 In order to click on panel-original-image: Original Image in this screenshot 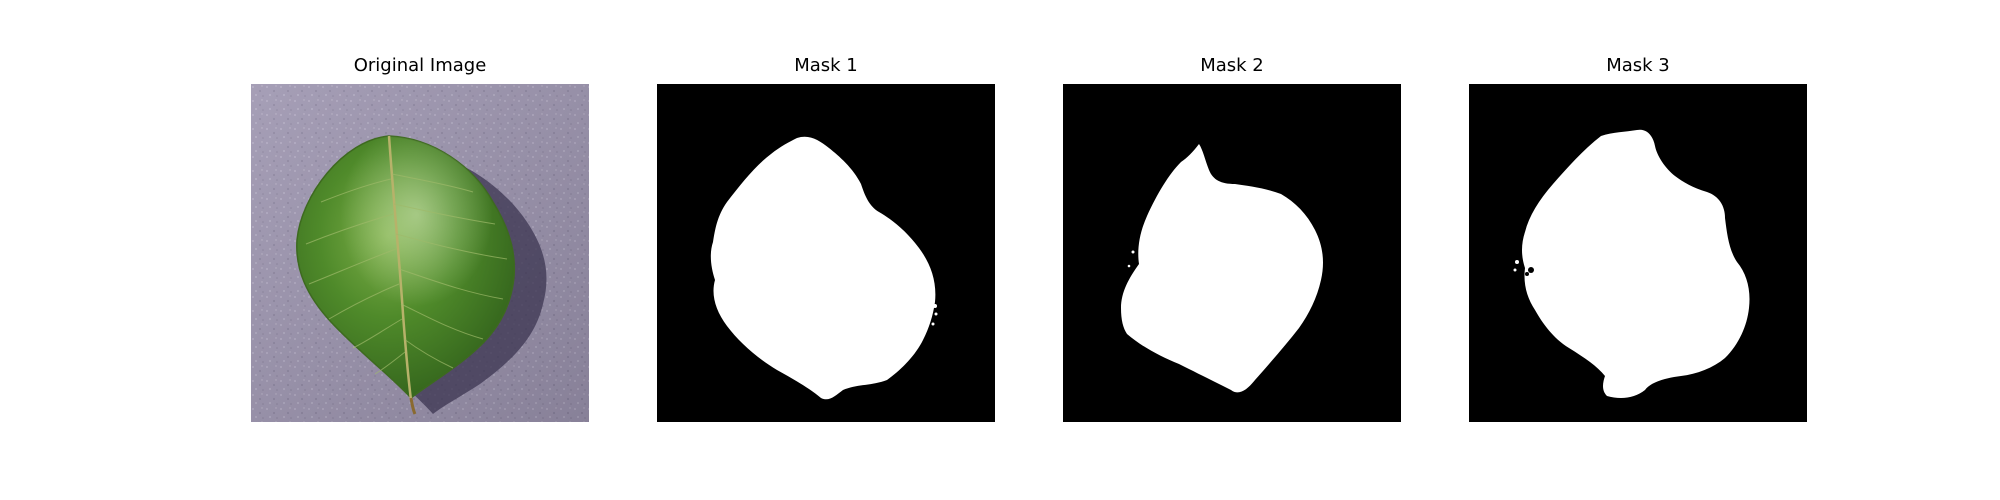, I will do `click(420, 240)`.